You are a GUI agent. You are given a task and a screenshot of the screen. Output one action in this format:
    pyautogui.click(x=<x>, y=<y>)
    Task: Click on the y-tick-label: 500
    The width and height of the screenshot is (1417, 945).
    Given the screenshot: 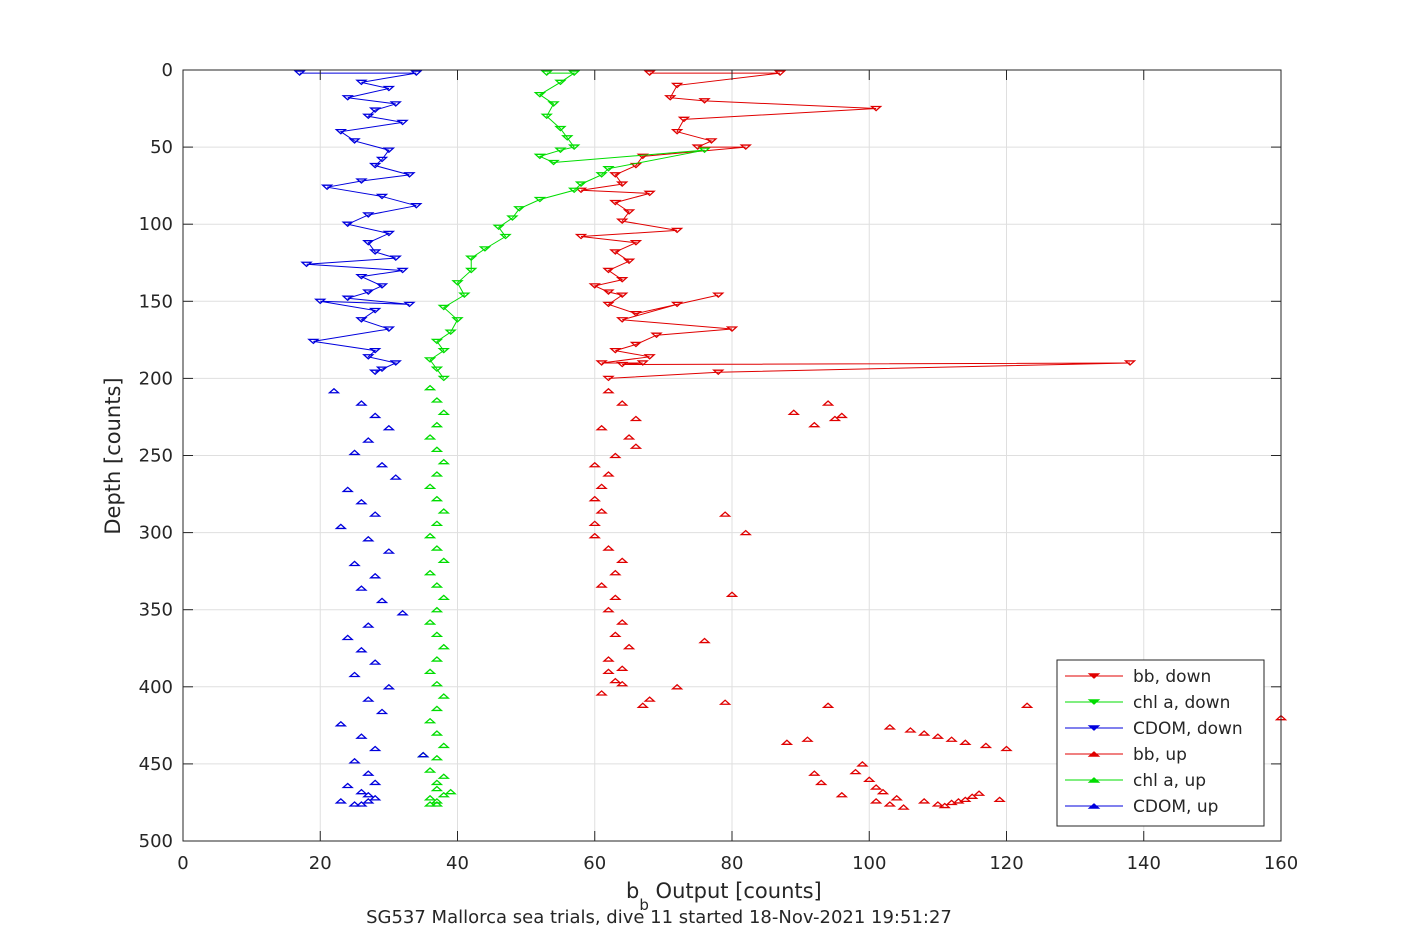 What is the action you would take?
    pyautogui.click(x=156, y=841)
    